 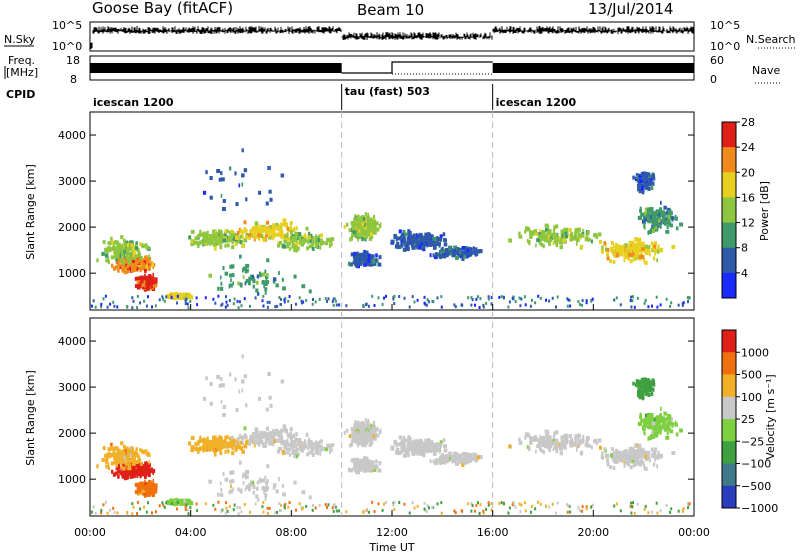 I want to click on nsky-label: N.Sky, so click(x=20, y=39).